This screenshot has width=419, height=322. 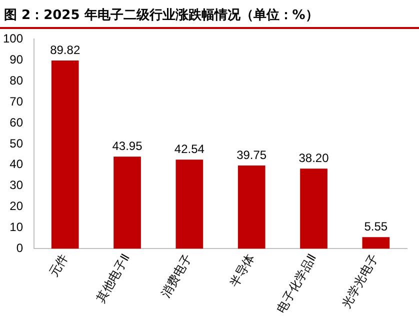 What do you see at coordinates (17, 101) in the screenshot?
I see `y-tick-label: 70` at bounding box center [17, 101].